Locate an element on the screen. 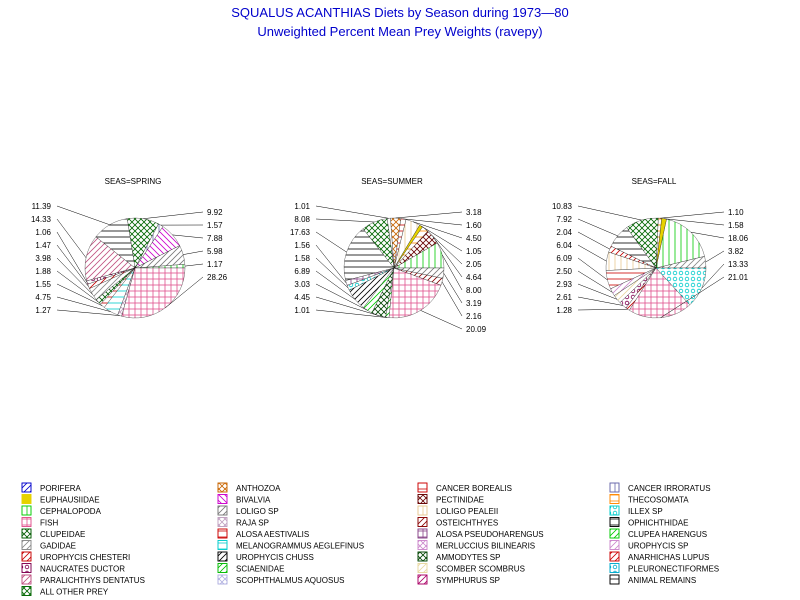  legend-item: RAJA SP is located at coordinates (243, 522).